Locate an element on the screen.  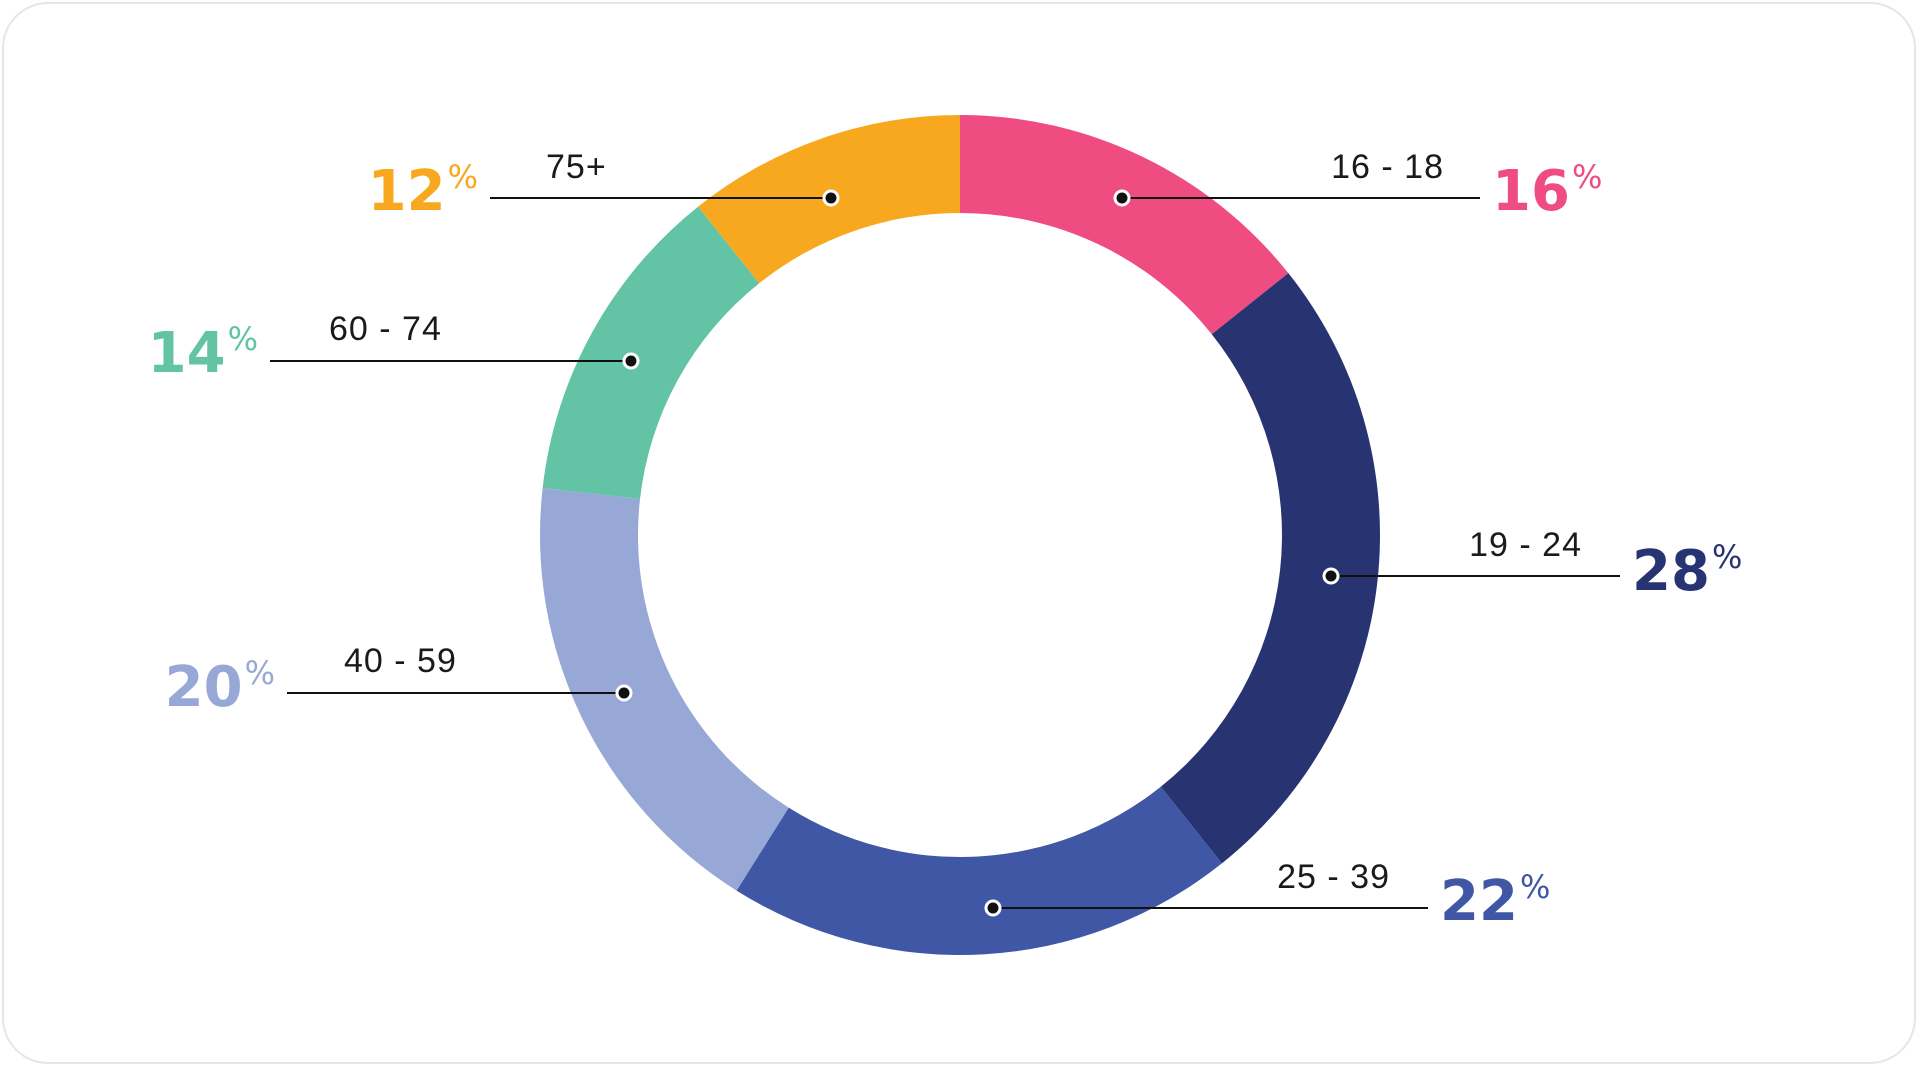
percent-label-40-59: 20% is located at coordinates (220, 687).